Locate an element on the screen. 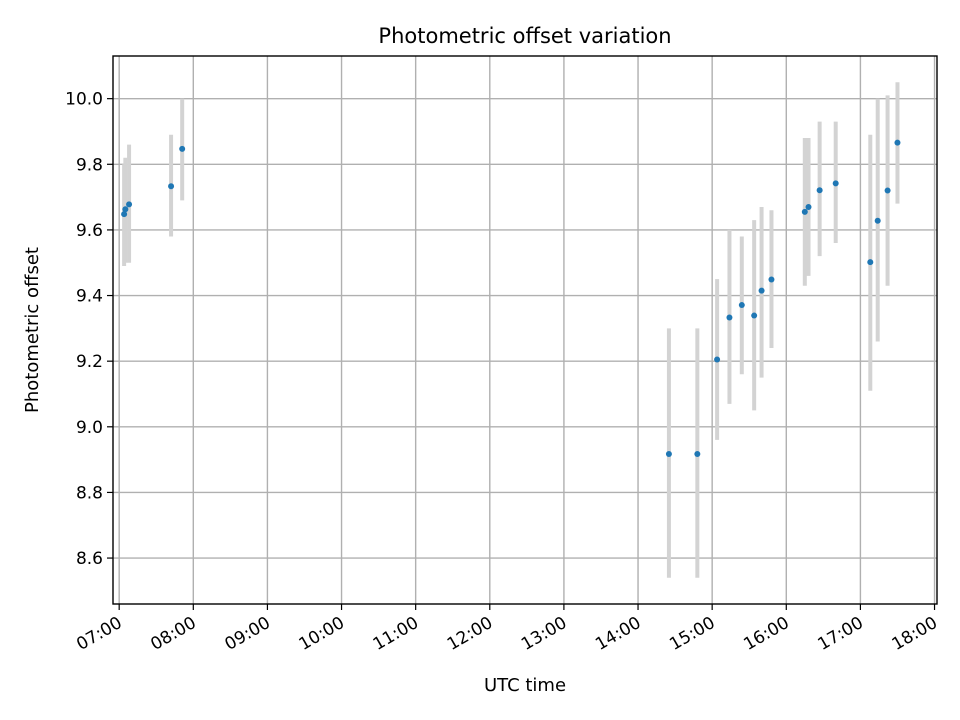 The image size is (960, 720). y-tick-label: 8.6 is located at coordinates (89, 559).